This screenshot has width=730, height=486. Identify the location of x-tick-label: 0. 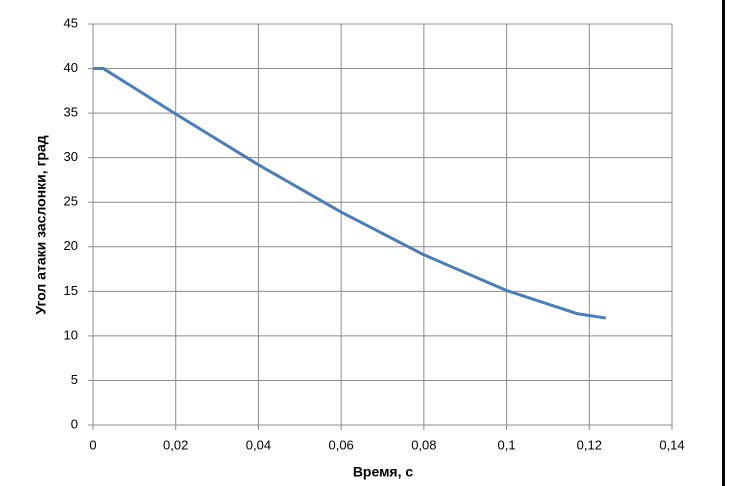
(92, 444).